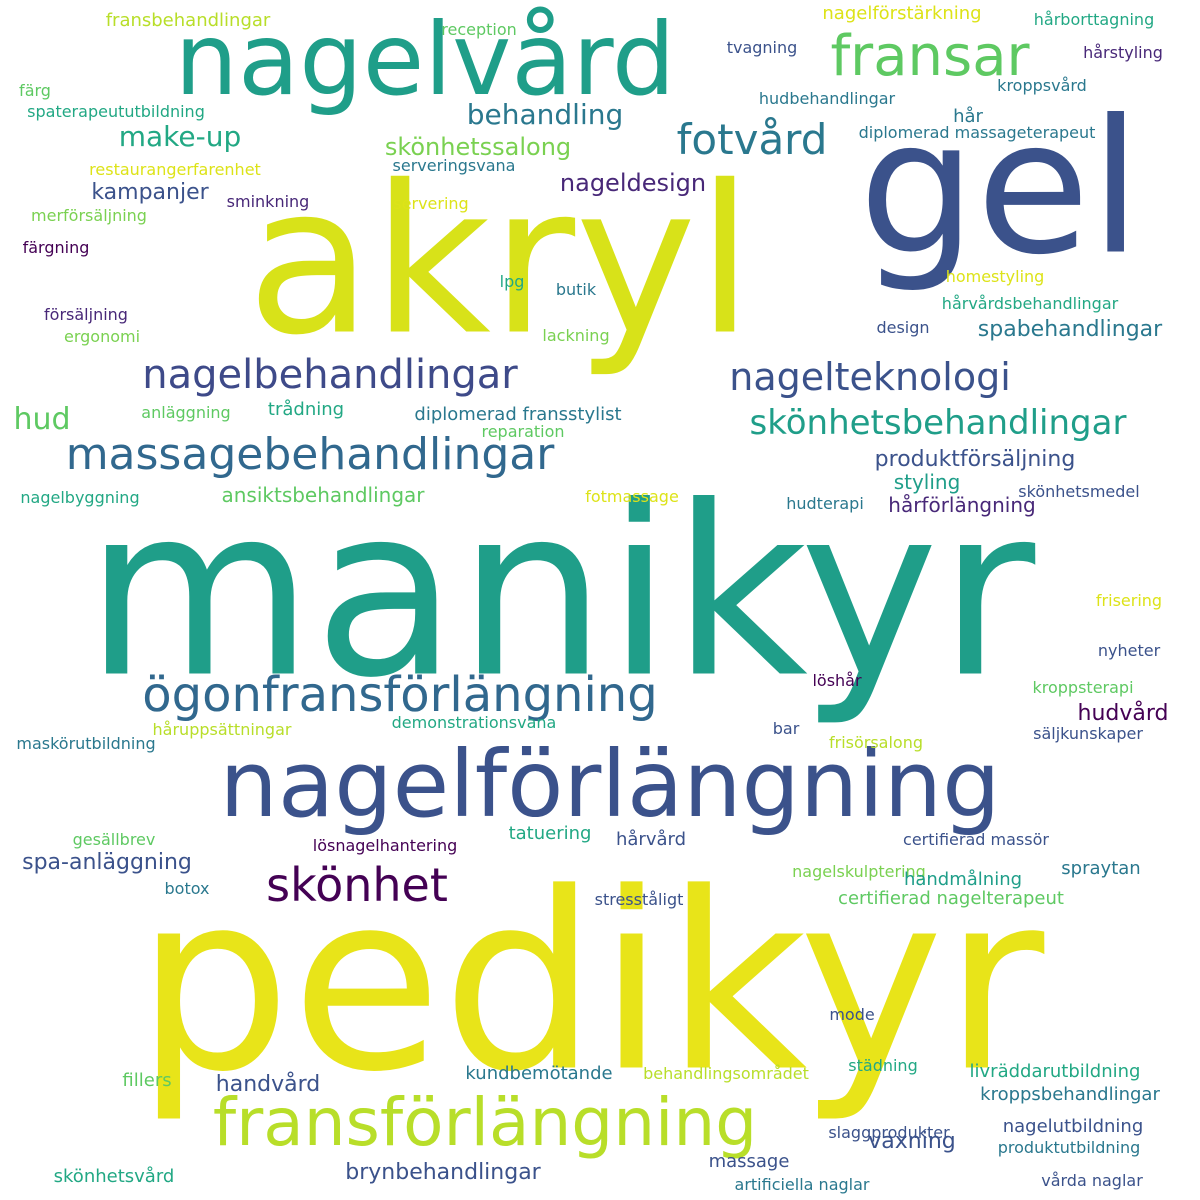 The width and height of the screenshot is (1200, 1200). What do you see at coordinates (976, 839) in the screenshot?
I see `word-certifierad-massor: certifierad massör` at bounding box center [976, 839].